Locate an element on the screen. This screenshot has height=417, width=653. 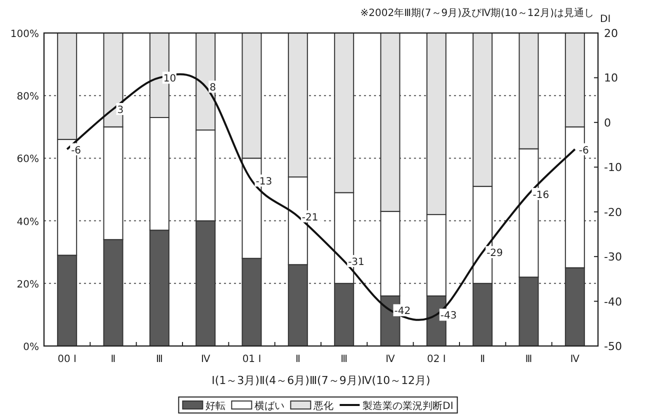
data-label: -21 is located at coordinates (310, 218).